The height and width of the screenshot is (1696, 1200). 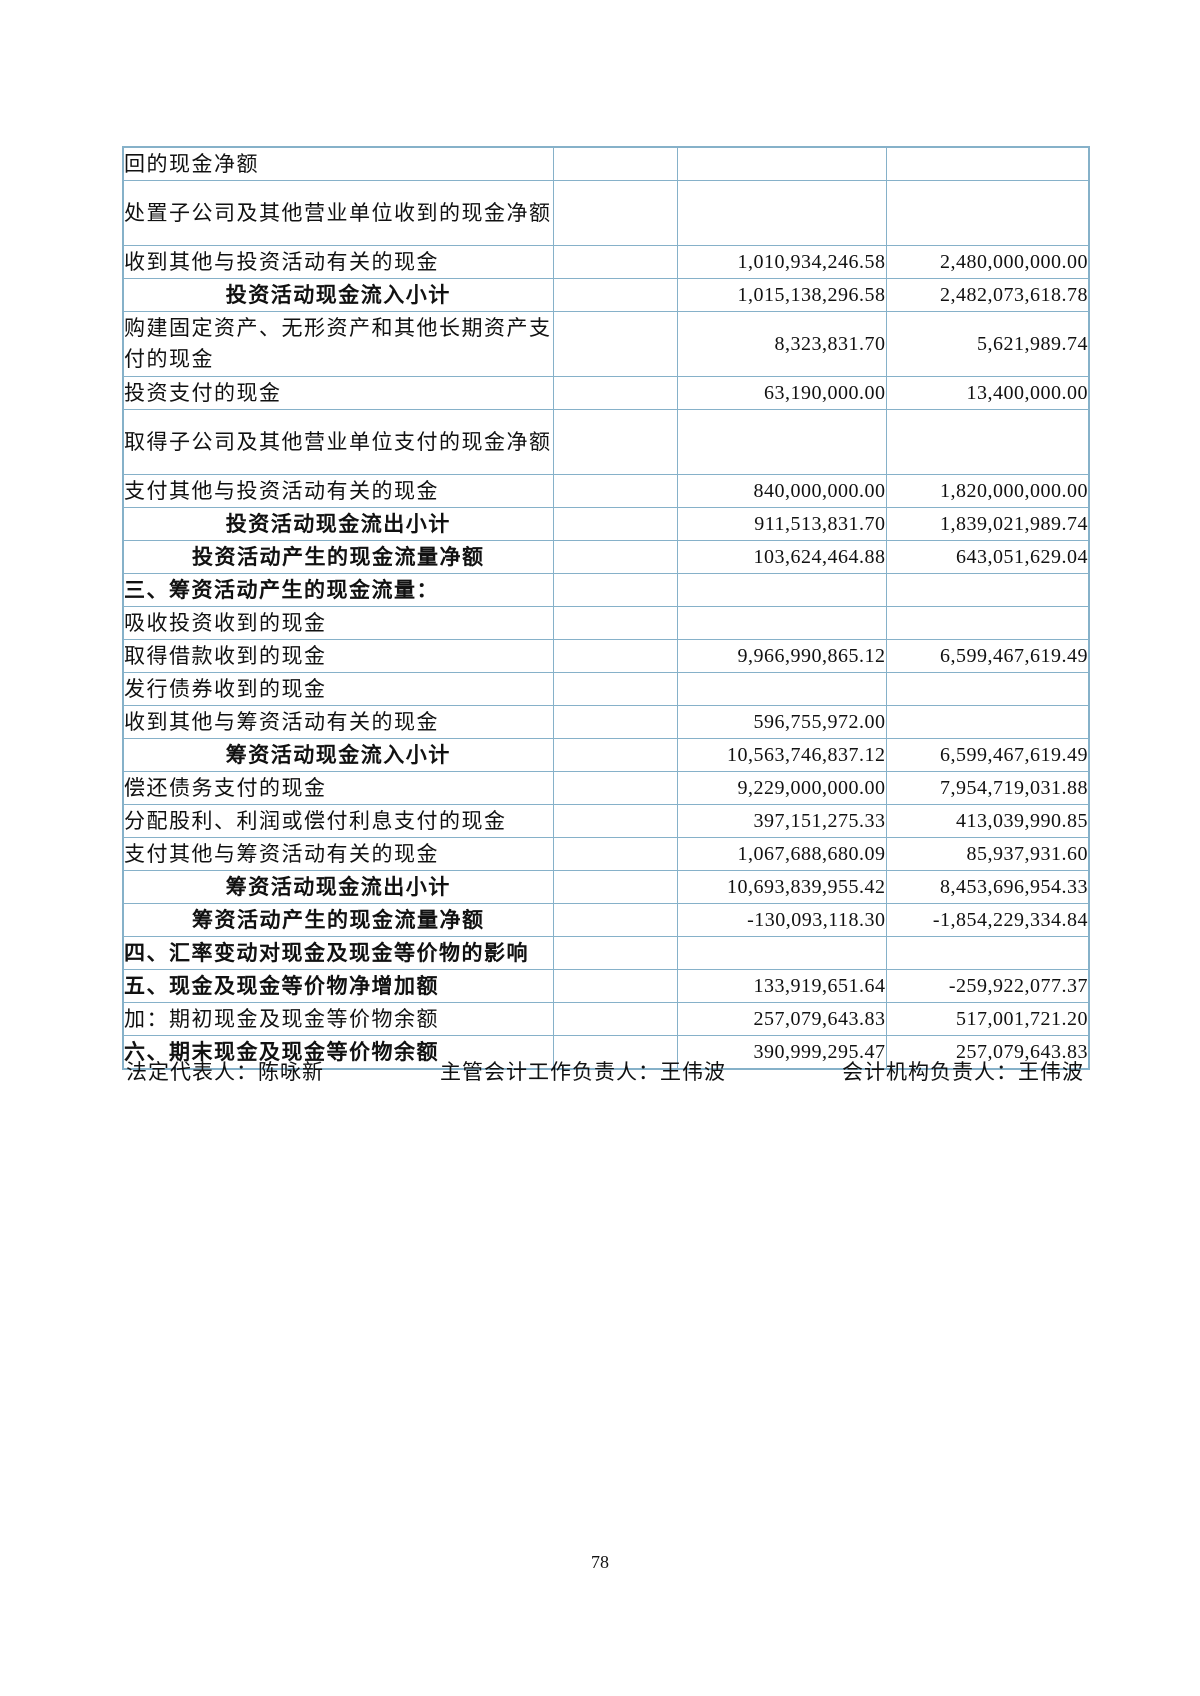 What do you see at coordinates (987, 262) in the screenshot?
I see `amount-previous-cell: 2,480,000,000.00` at bounding box center [987, 262].